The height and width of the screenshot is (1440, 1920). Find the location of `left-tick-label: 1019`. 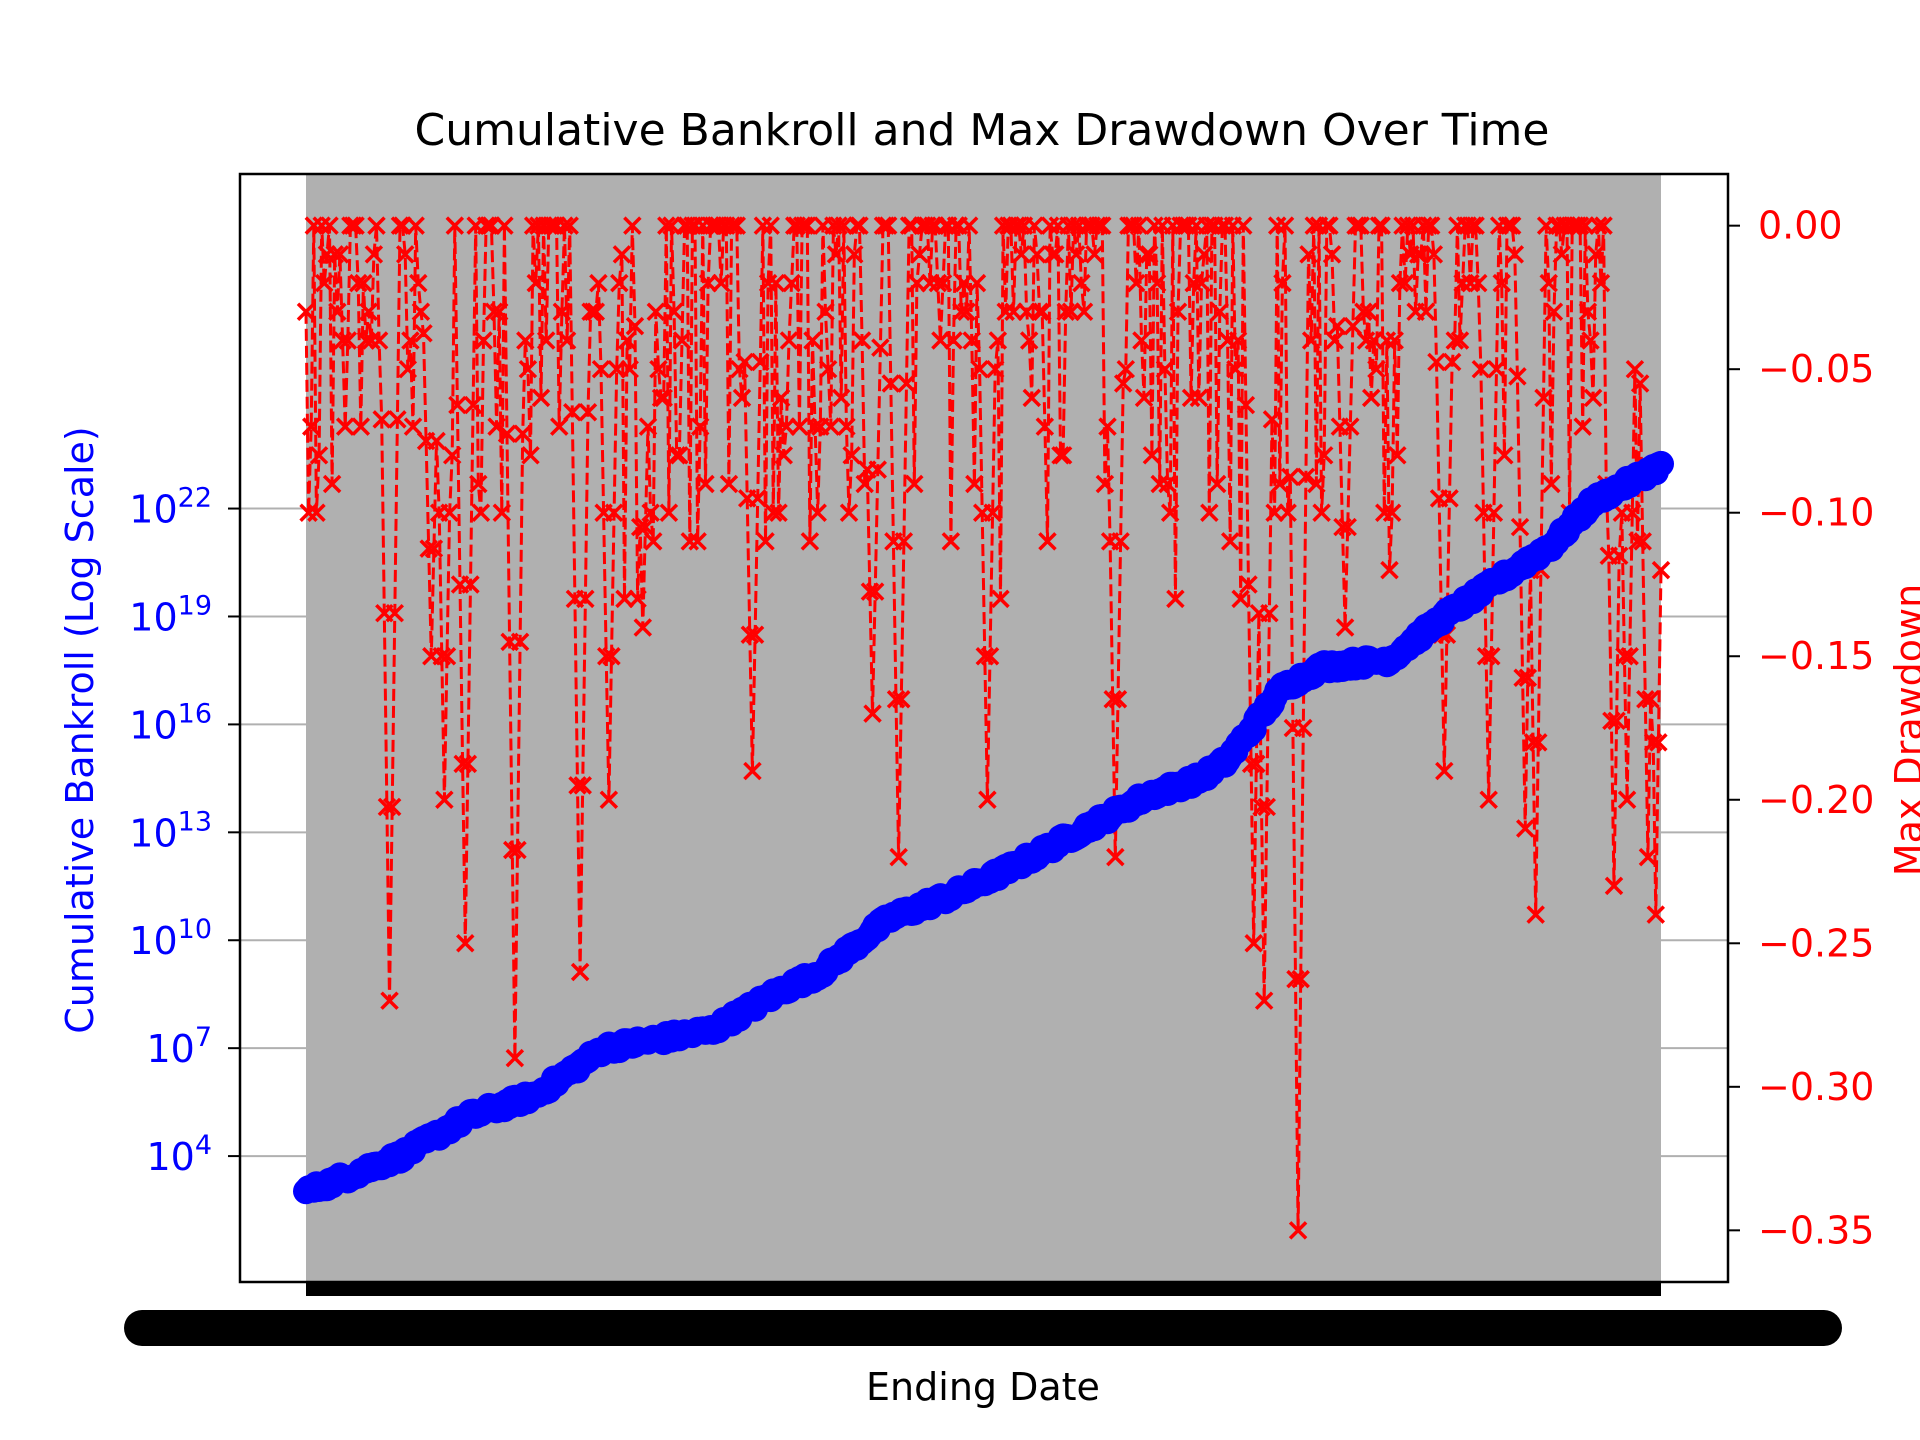

left-tick-label: 1019 is located at coordinates (170, 614).